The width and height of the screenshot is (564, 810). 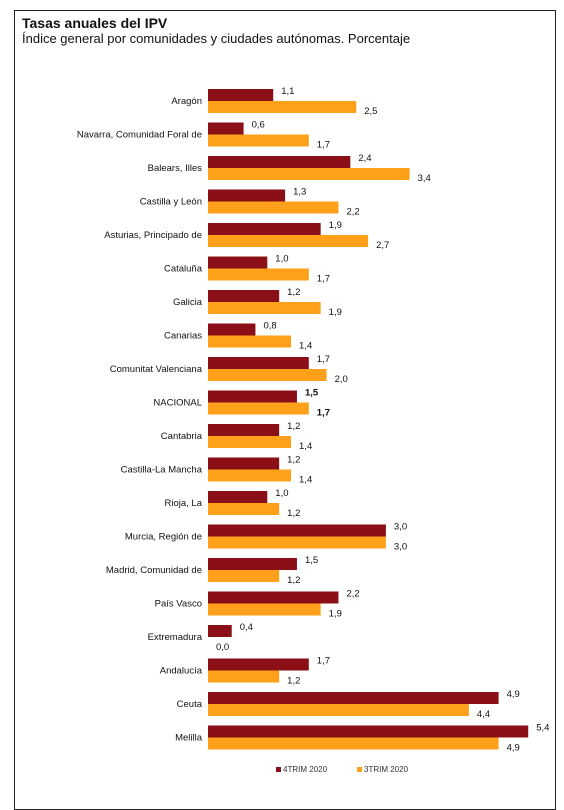 I want to click on legend-swatch-4trim-2020, so click(x=278, y=769).